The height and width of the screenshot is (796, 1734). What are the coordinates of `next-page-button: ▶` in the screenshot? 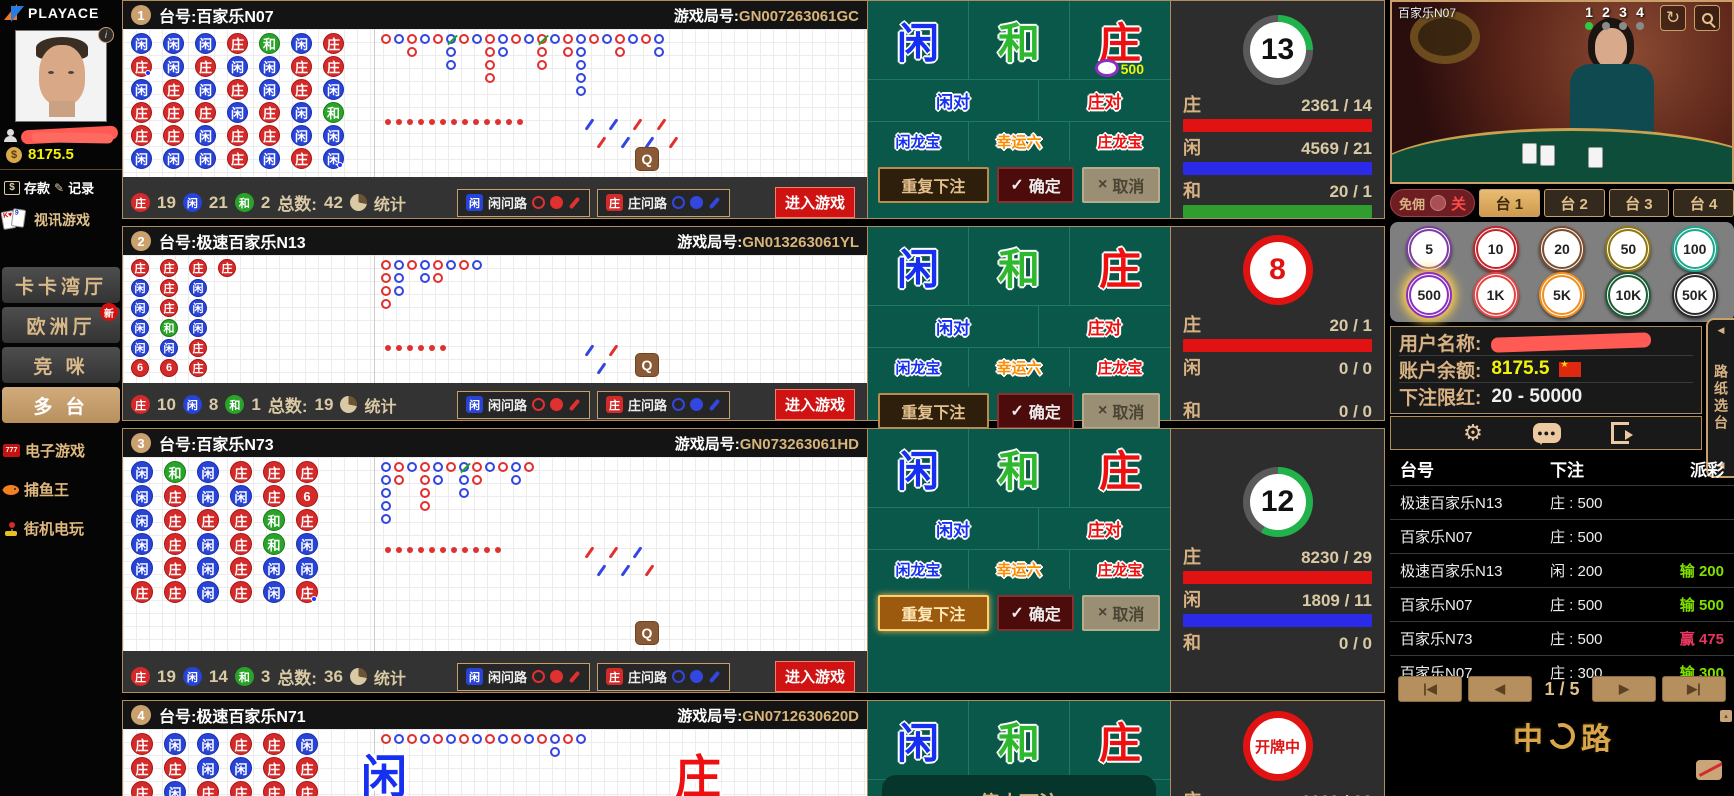 It's located at (1624, 689).